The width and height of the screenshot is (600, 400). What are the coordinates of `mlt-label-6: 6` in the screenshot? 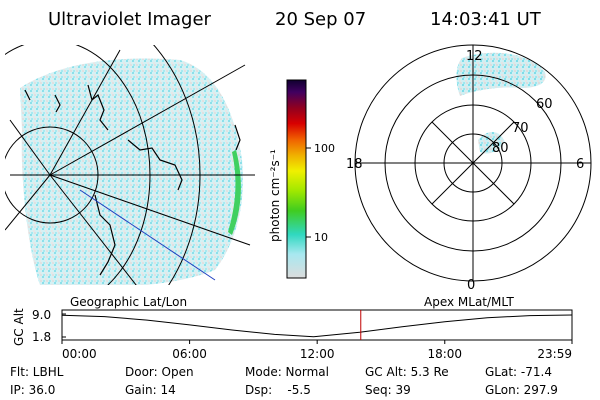 It's located at (580, 164).